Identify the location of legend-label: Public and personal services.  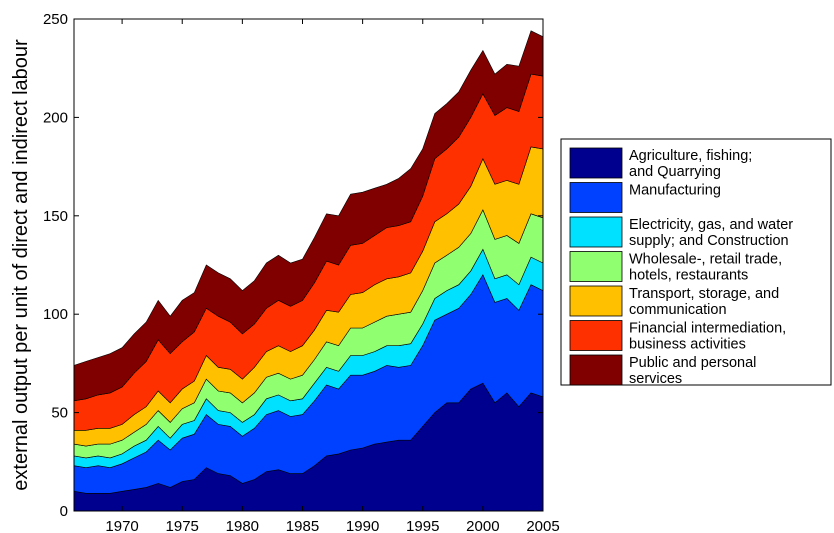
(692, 371).